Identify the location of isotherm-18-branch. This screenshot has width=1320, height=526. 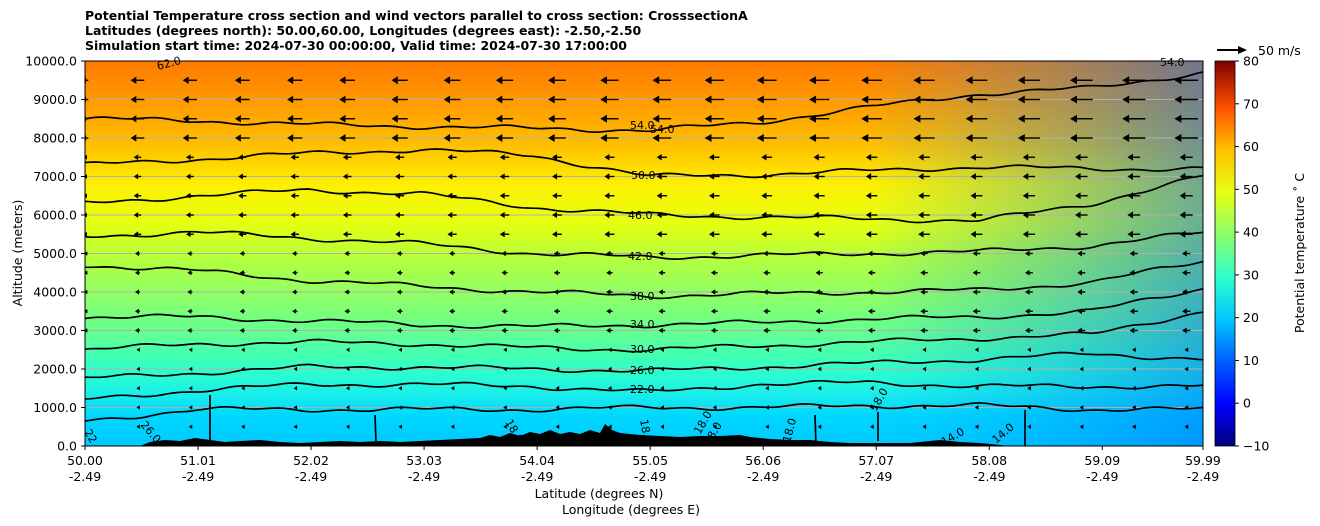
(375, 428).